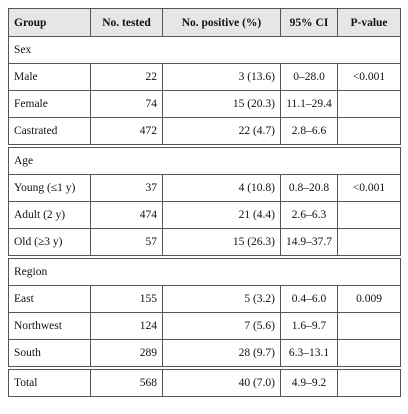 The width and height of the screenshot is (408, 414). I want to click on data-row: Male 22 3 (13.6) 0–28.0 <0.001, so click(204, 77).